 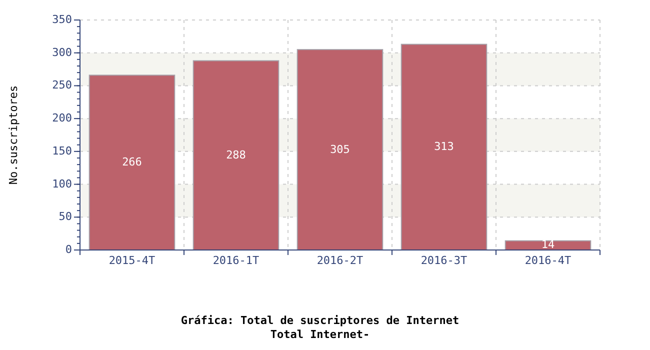 What do you see at coordinates (62, 151) in the screenshot?
I see `y-tick-label: 150` at bounding box center [62, 151].